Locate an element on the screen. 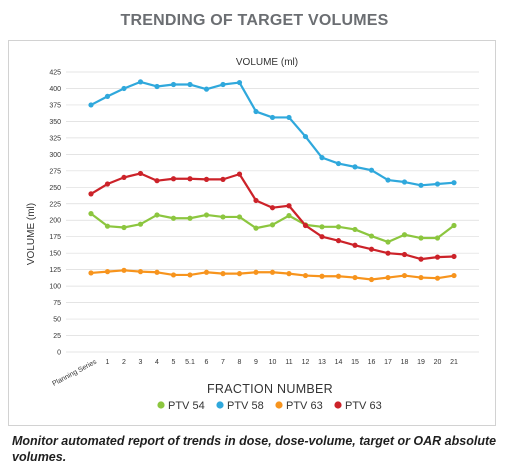 The width and height of the screenshot is (509, 470). series-line is located at coordinates (272, 228).